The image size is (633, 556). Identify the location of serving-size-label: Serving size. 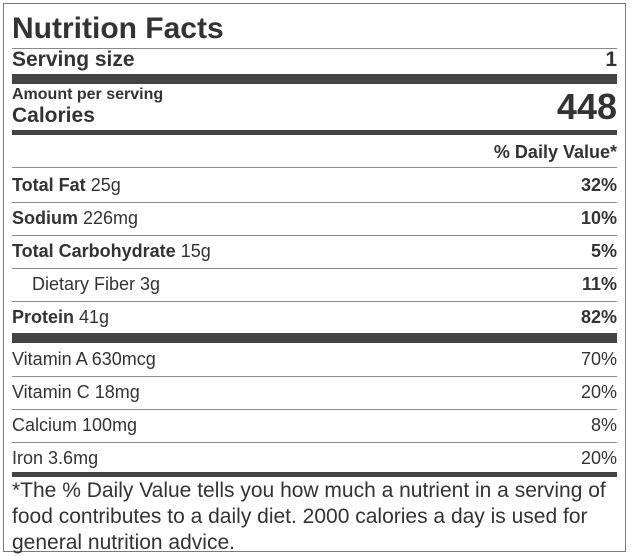
(73, 59).